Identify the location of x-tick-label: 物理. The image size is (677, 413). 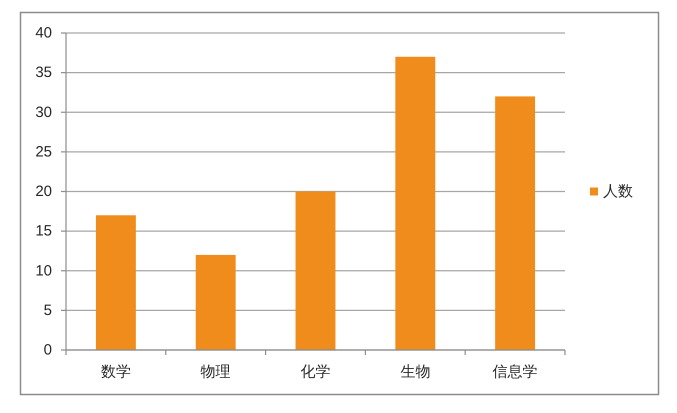
(215, 372).